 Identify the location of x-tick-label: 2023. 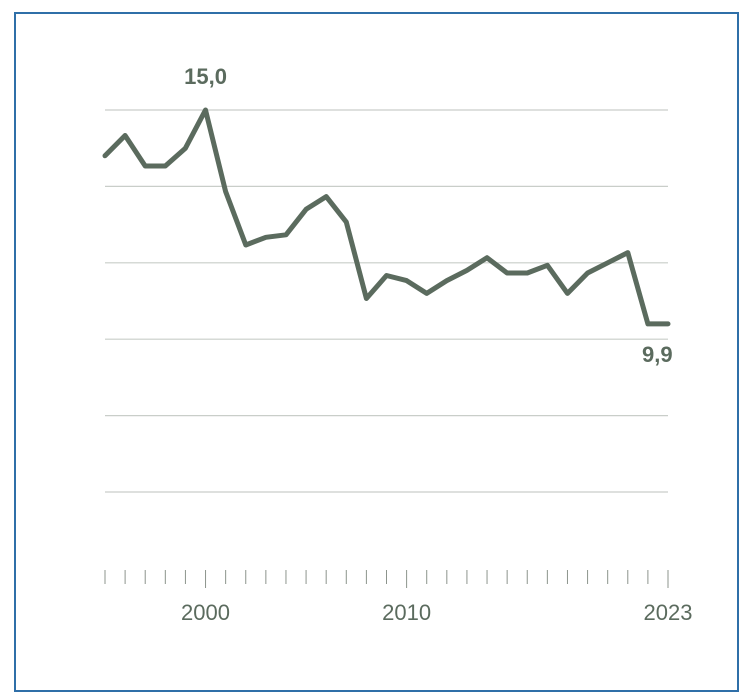
(668, 612).